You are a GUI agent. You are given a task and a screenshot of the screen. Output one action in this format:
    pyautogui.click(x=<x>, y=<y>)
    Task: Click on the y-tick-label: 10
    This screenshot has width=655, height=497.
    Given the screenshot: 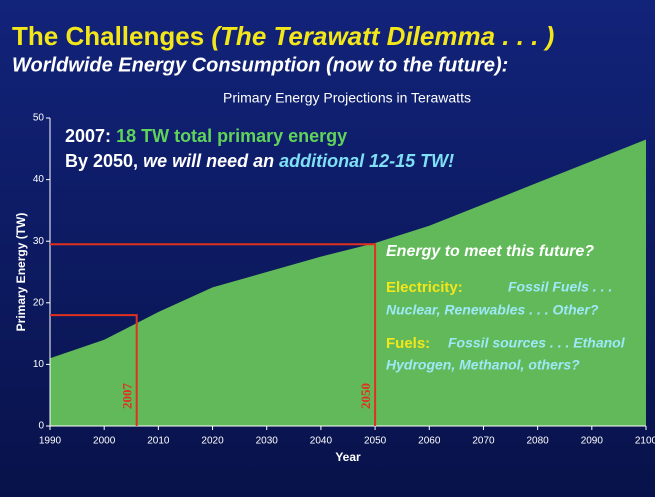 What is the action you would take?
    pyautogui.click(x=39, y=364)
    